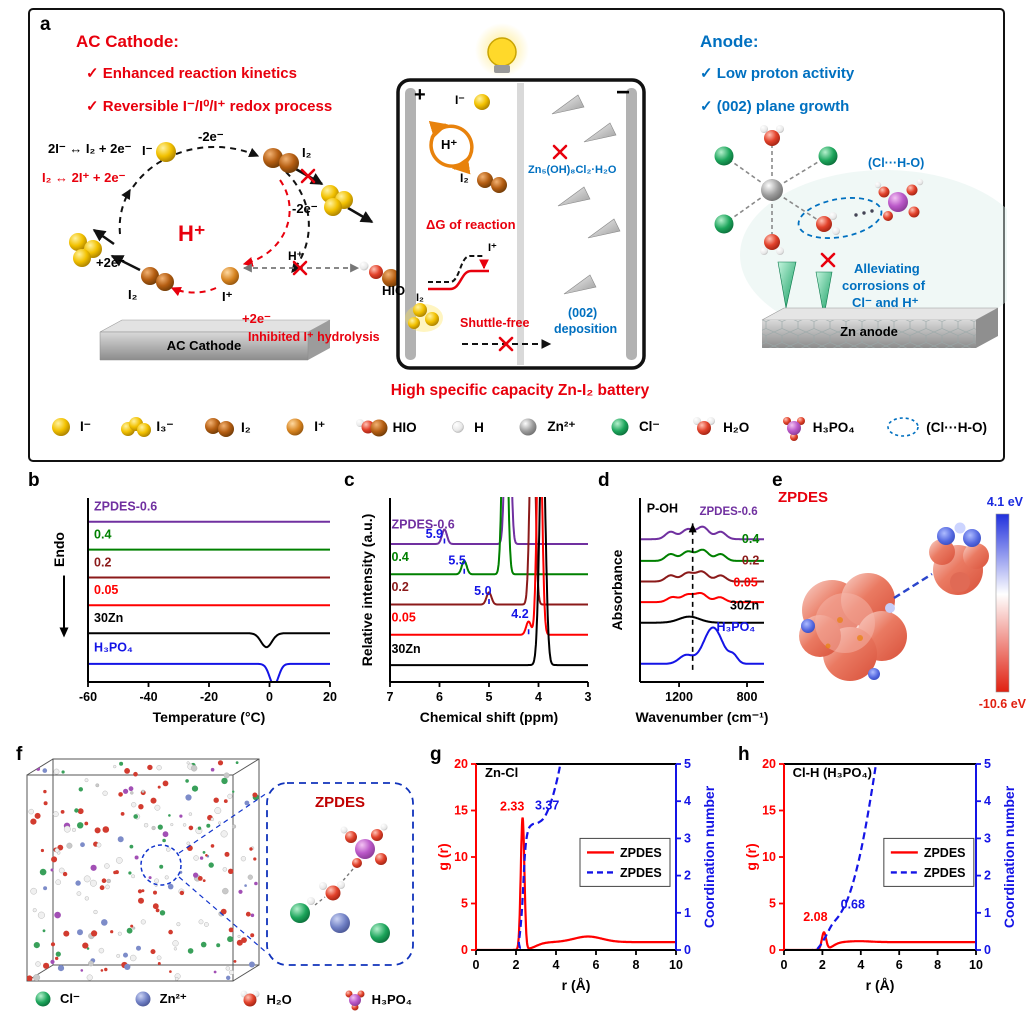 Image resolution: width=1033 pixels, height=1013 pixels. I want to click on legend-item-iodonium: I⁺, so click(302, 427).